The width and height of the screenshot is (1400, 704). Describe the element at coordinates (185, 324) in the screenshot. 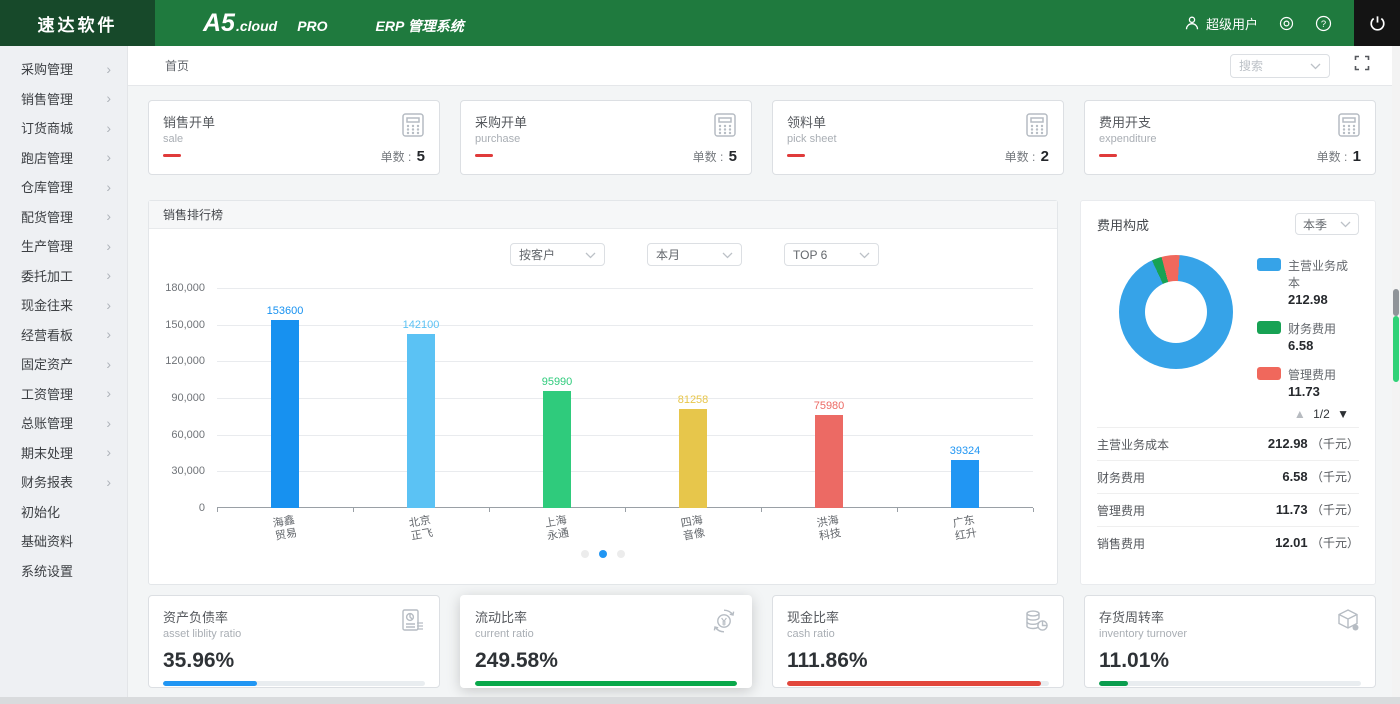

I see `y-tick-label: 150,000` at that location.